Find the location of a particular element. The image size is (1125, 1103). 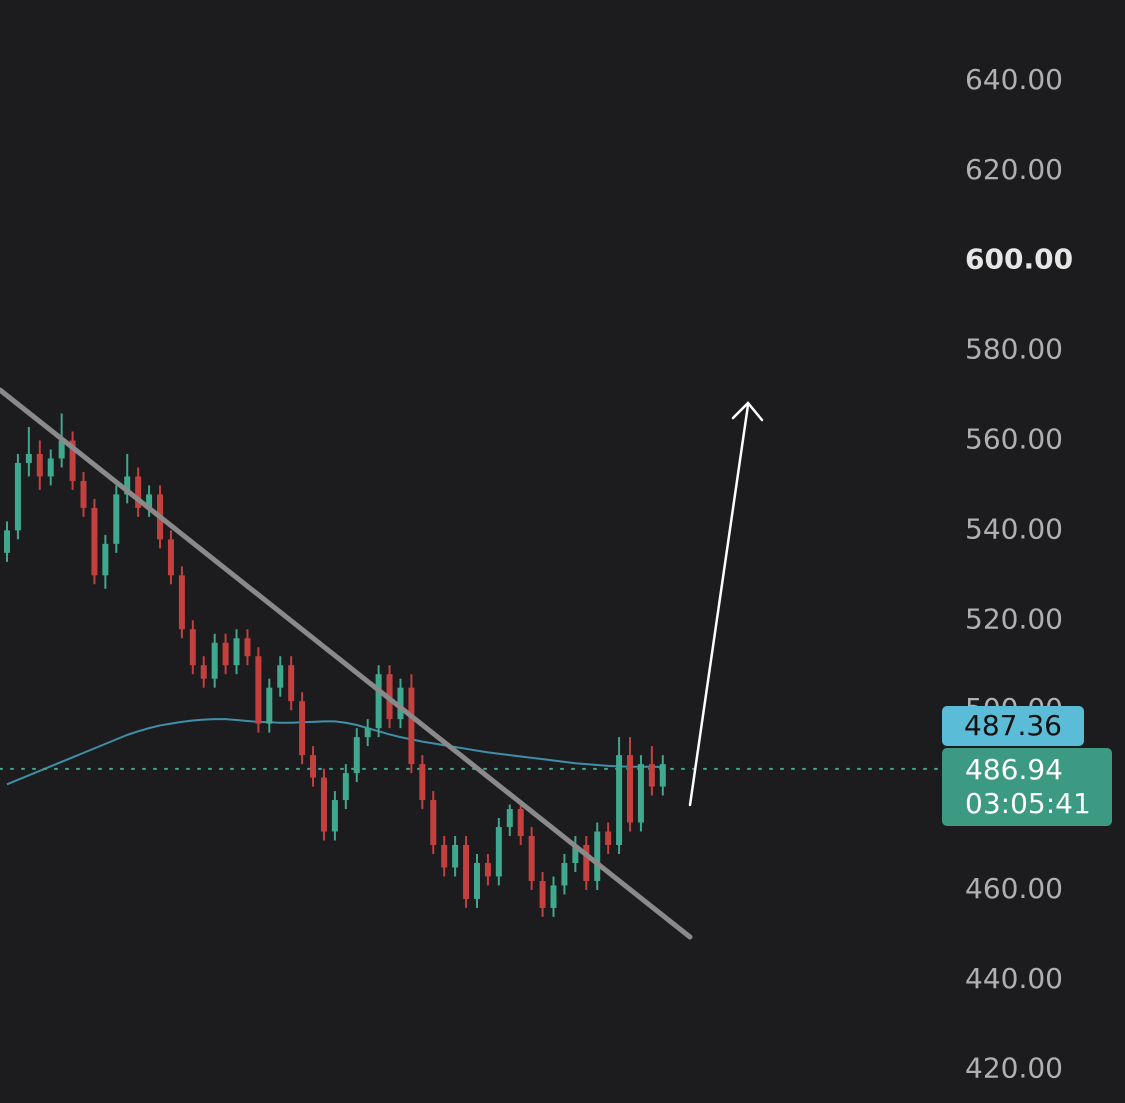

price-badge-label: 486.94 is located at coordinates (1014, 769).